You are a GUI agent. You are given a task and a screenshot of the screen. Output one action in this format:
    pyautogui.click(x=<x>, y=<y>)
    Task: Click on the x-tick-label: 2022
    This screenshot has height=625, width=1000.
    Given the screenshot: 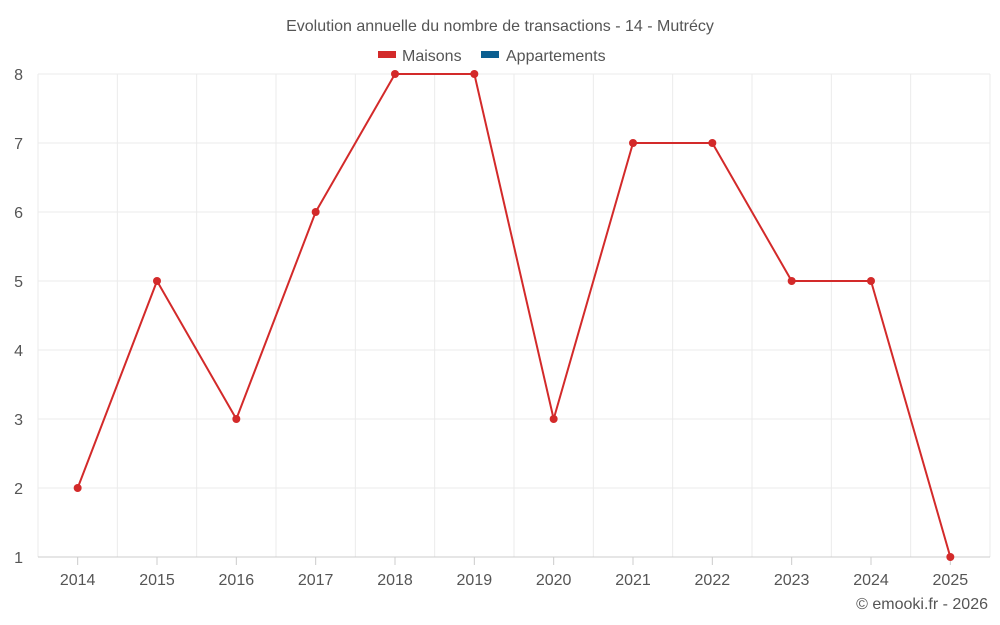 What is the action you would take?
    pyautogui.click(x=713, y=580)
    